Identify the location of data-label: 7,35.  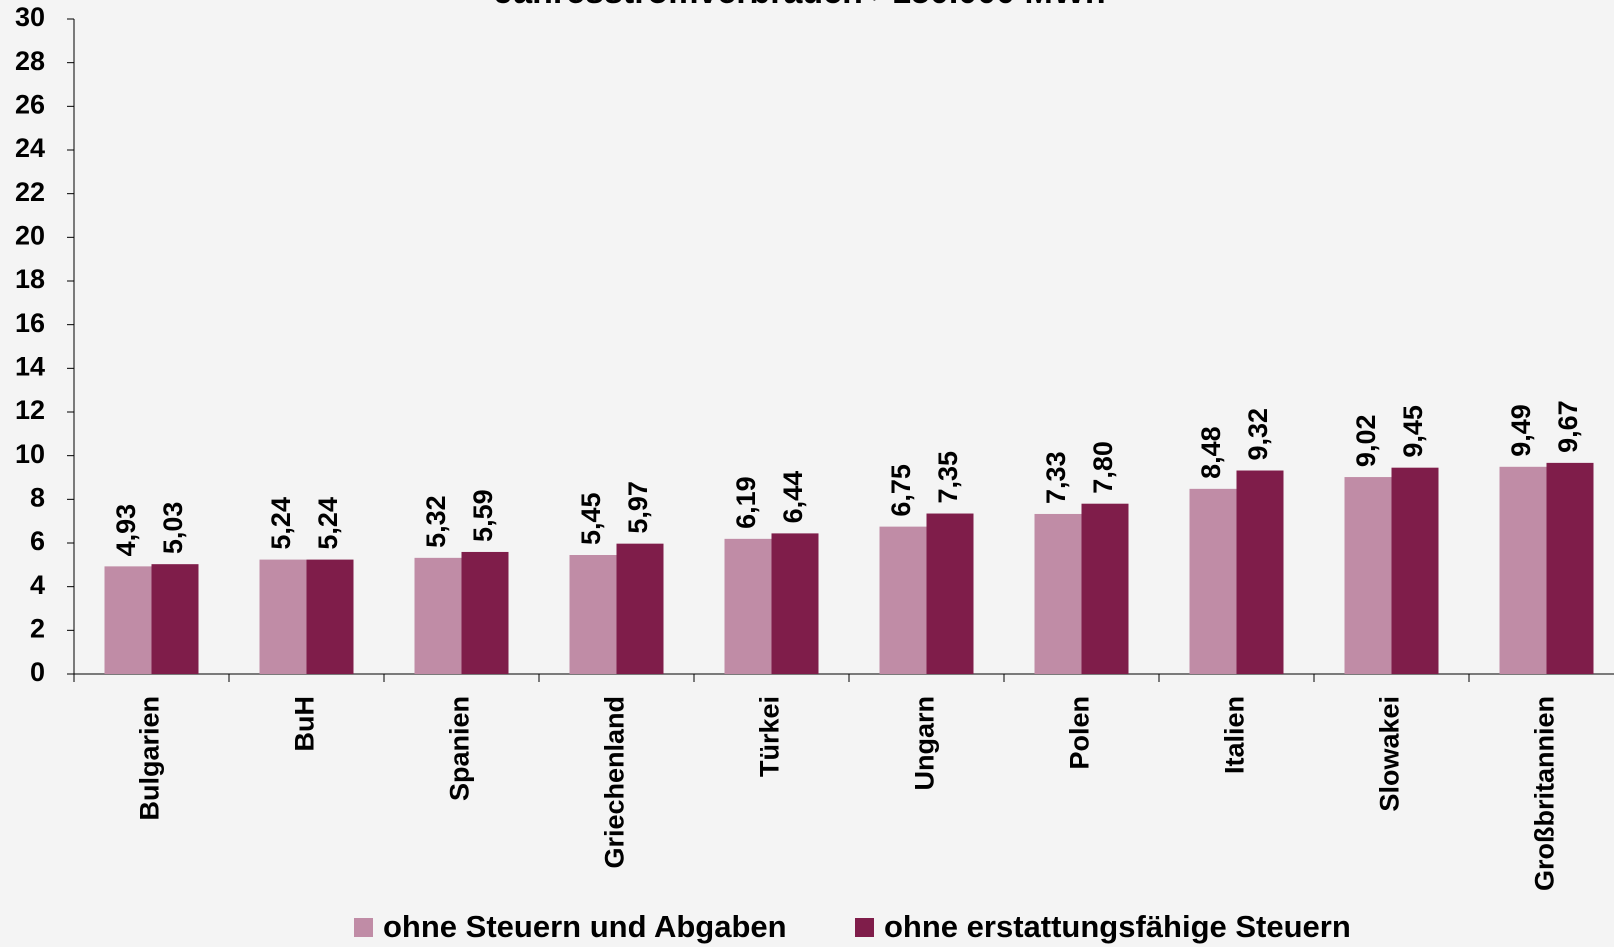
(948, 477).